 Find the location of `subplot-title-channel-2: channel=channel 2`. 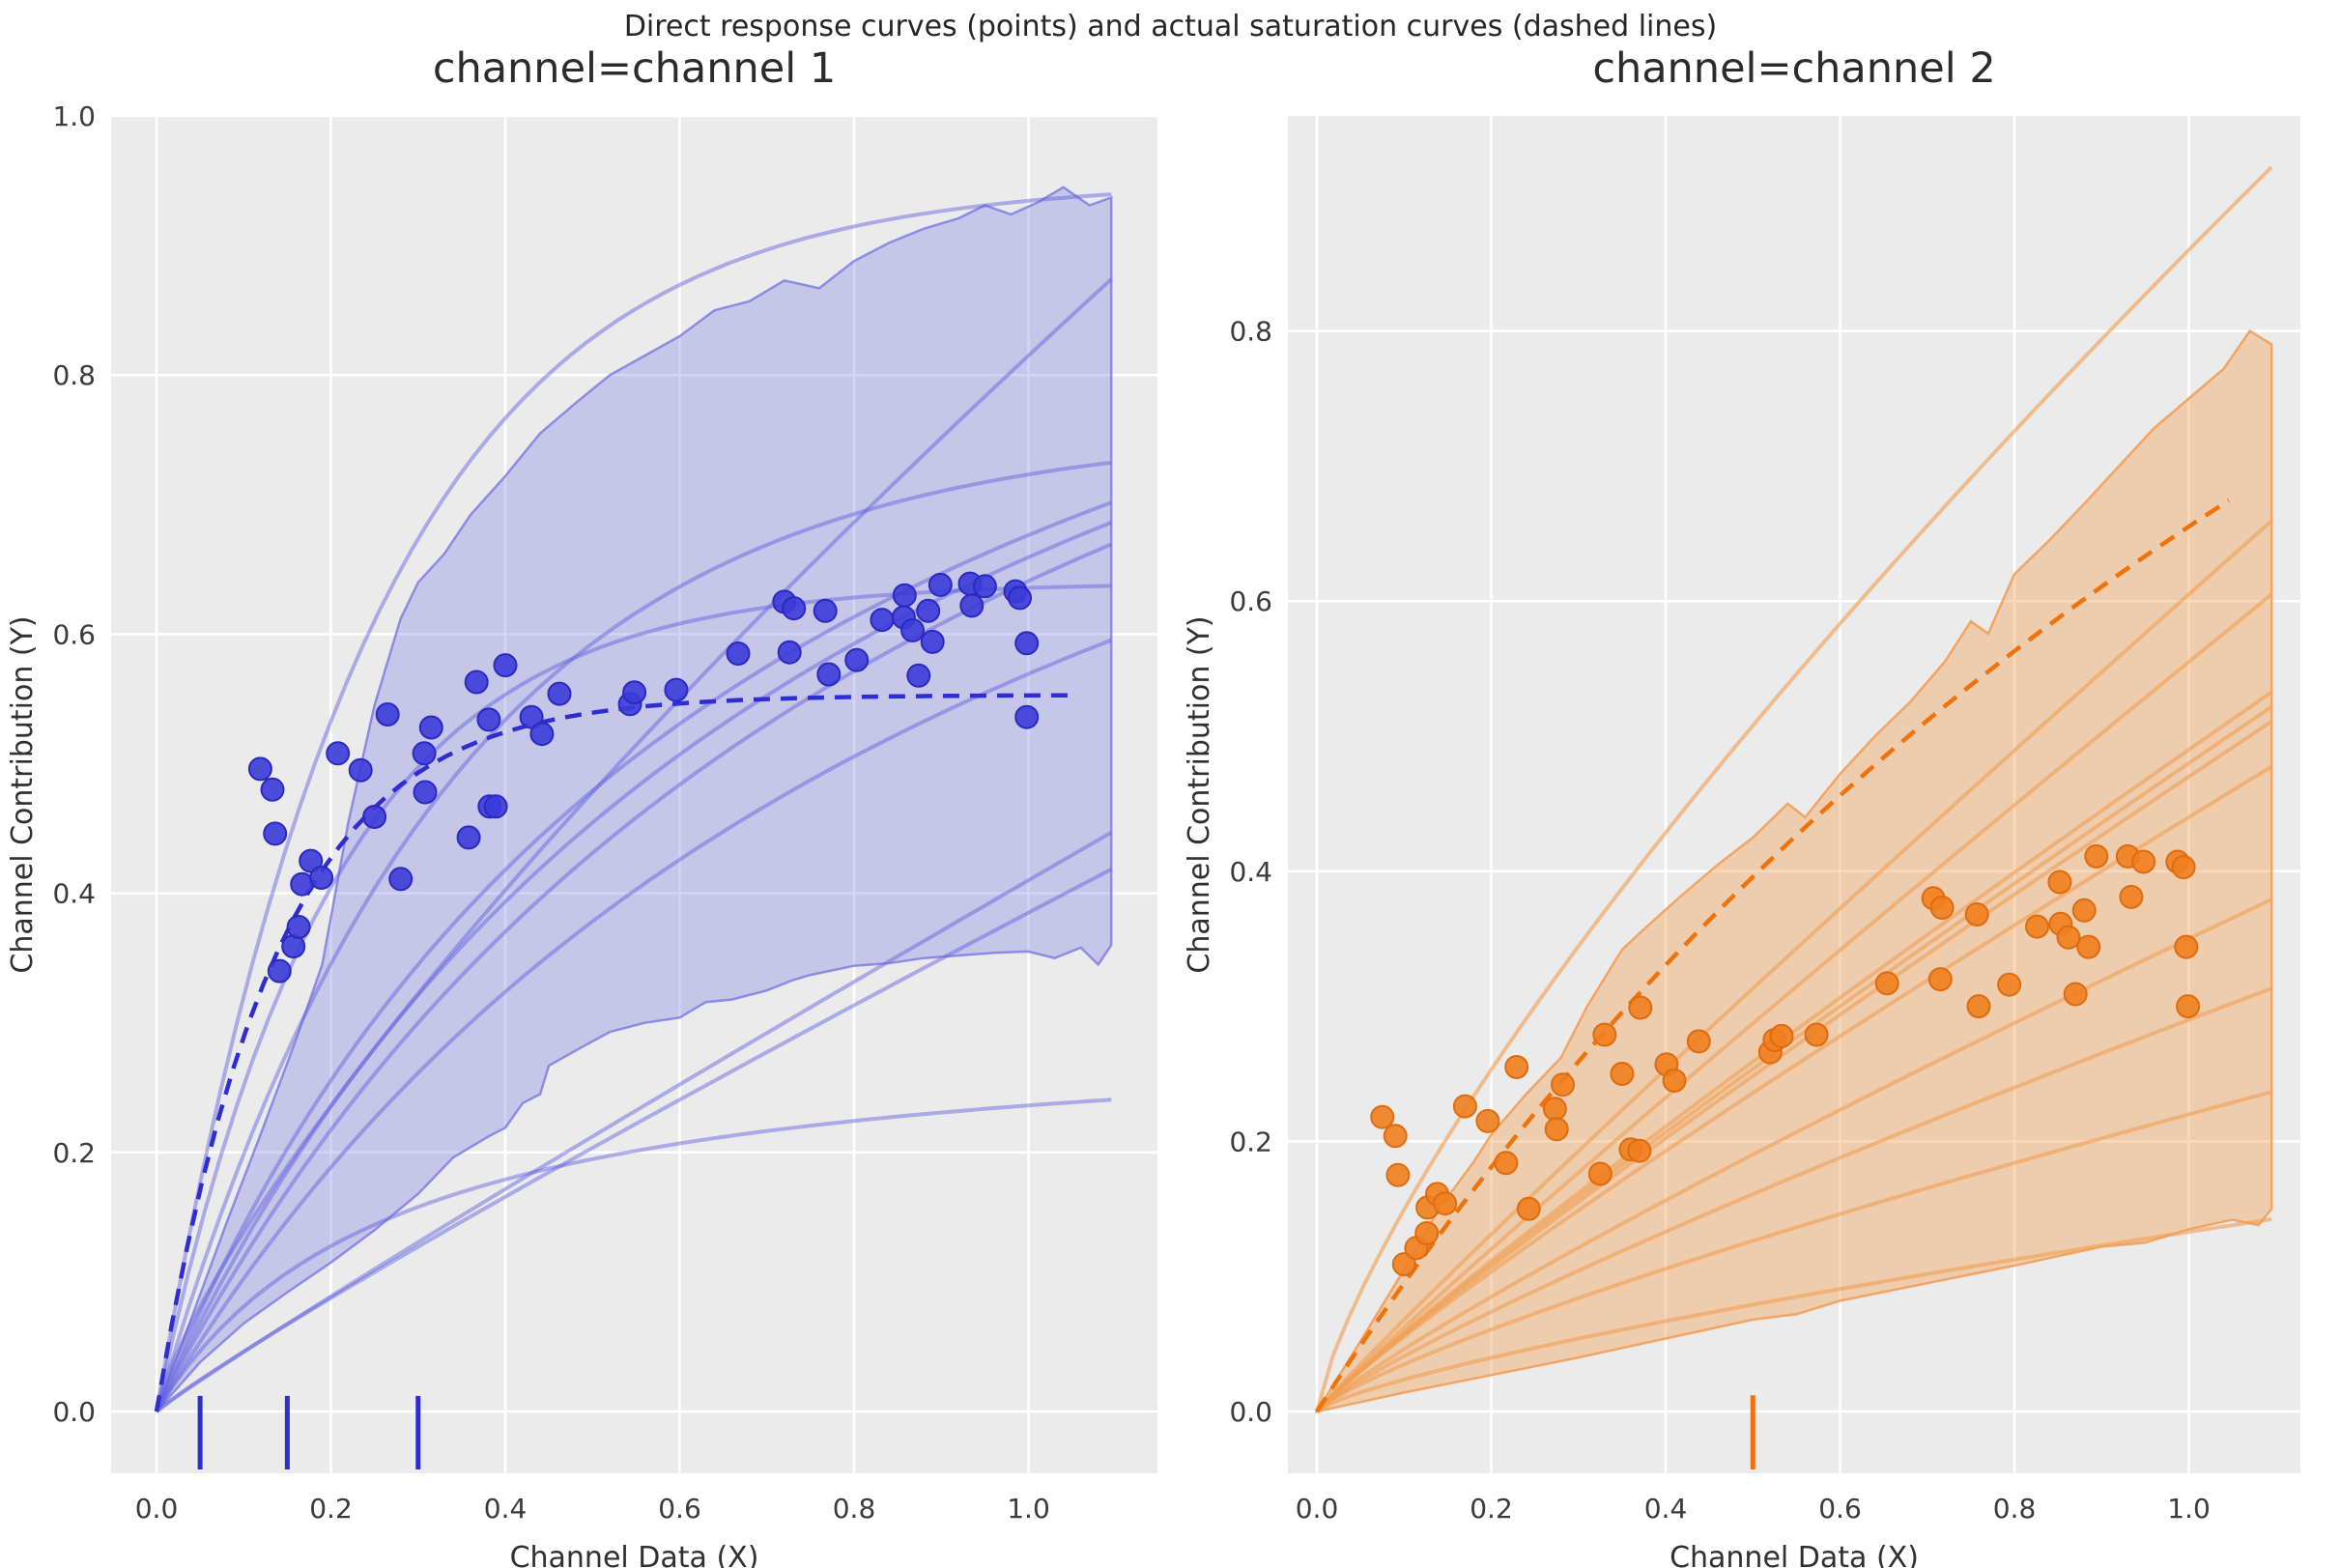

subplot-title-channel-2: channel=channel 2 is located at coordinates (1794, 68).